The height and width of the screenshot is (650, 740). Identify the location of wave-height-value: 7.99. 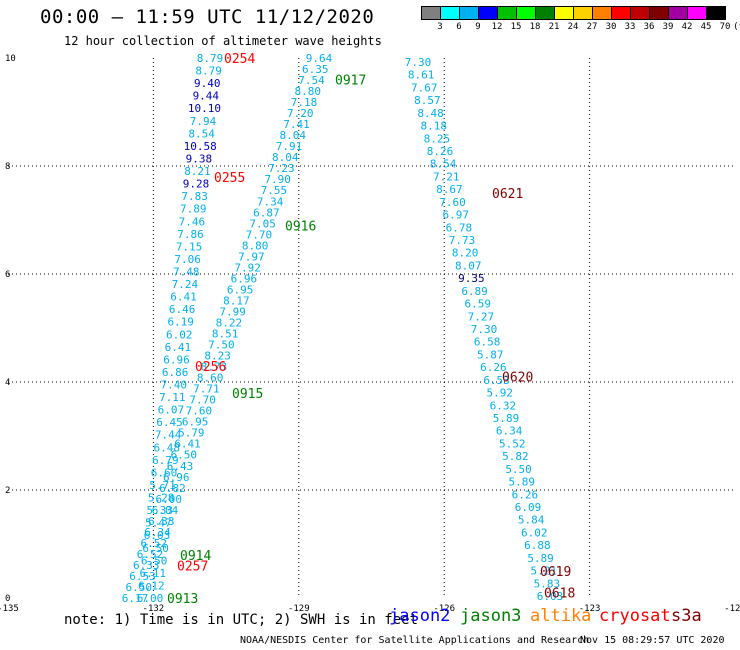
(232, 311).